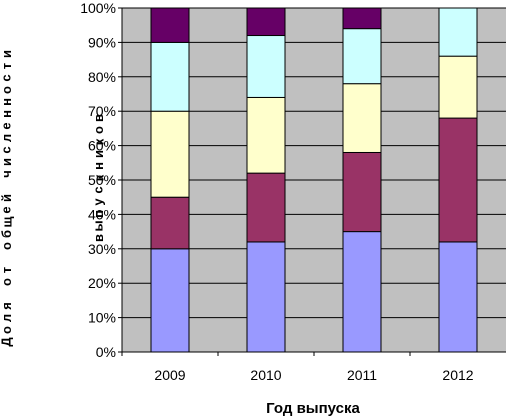  I want to click on x-tick-label: 2010, so click(265, 375).